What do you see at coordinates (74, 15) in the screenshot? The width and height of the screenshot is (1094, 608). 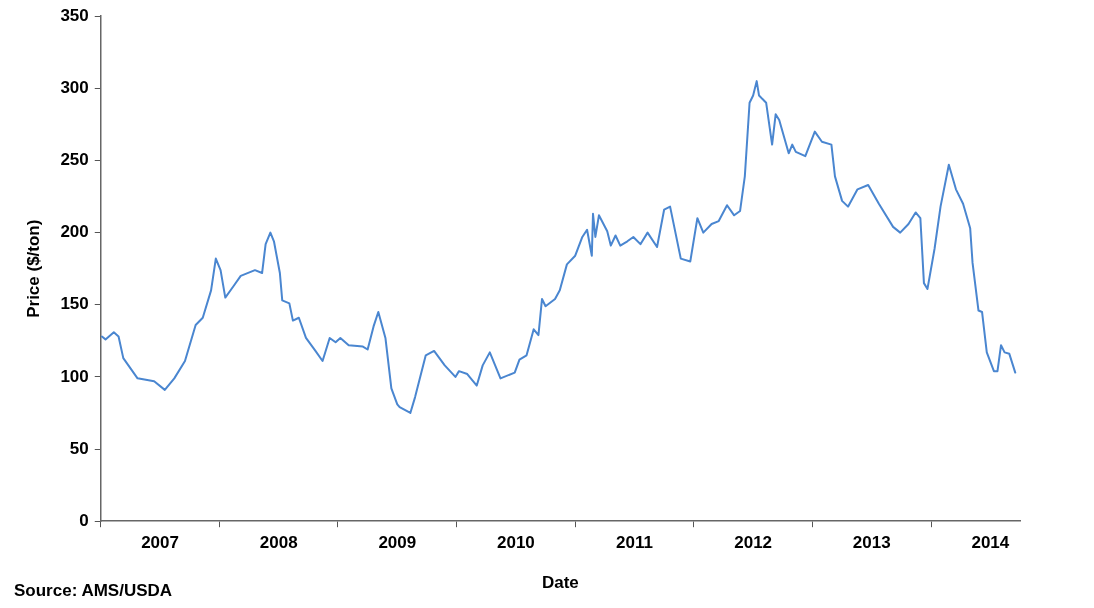 I see `y-tick-label: 350` at bounding box center [74, 15].